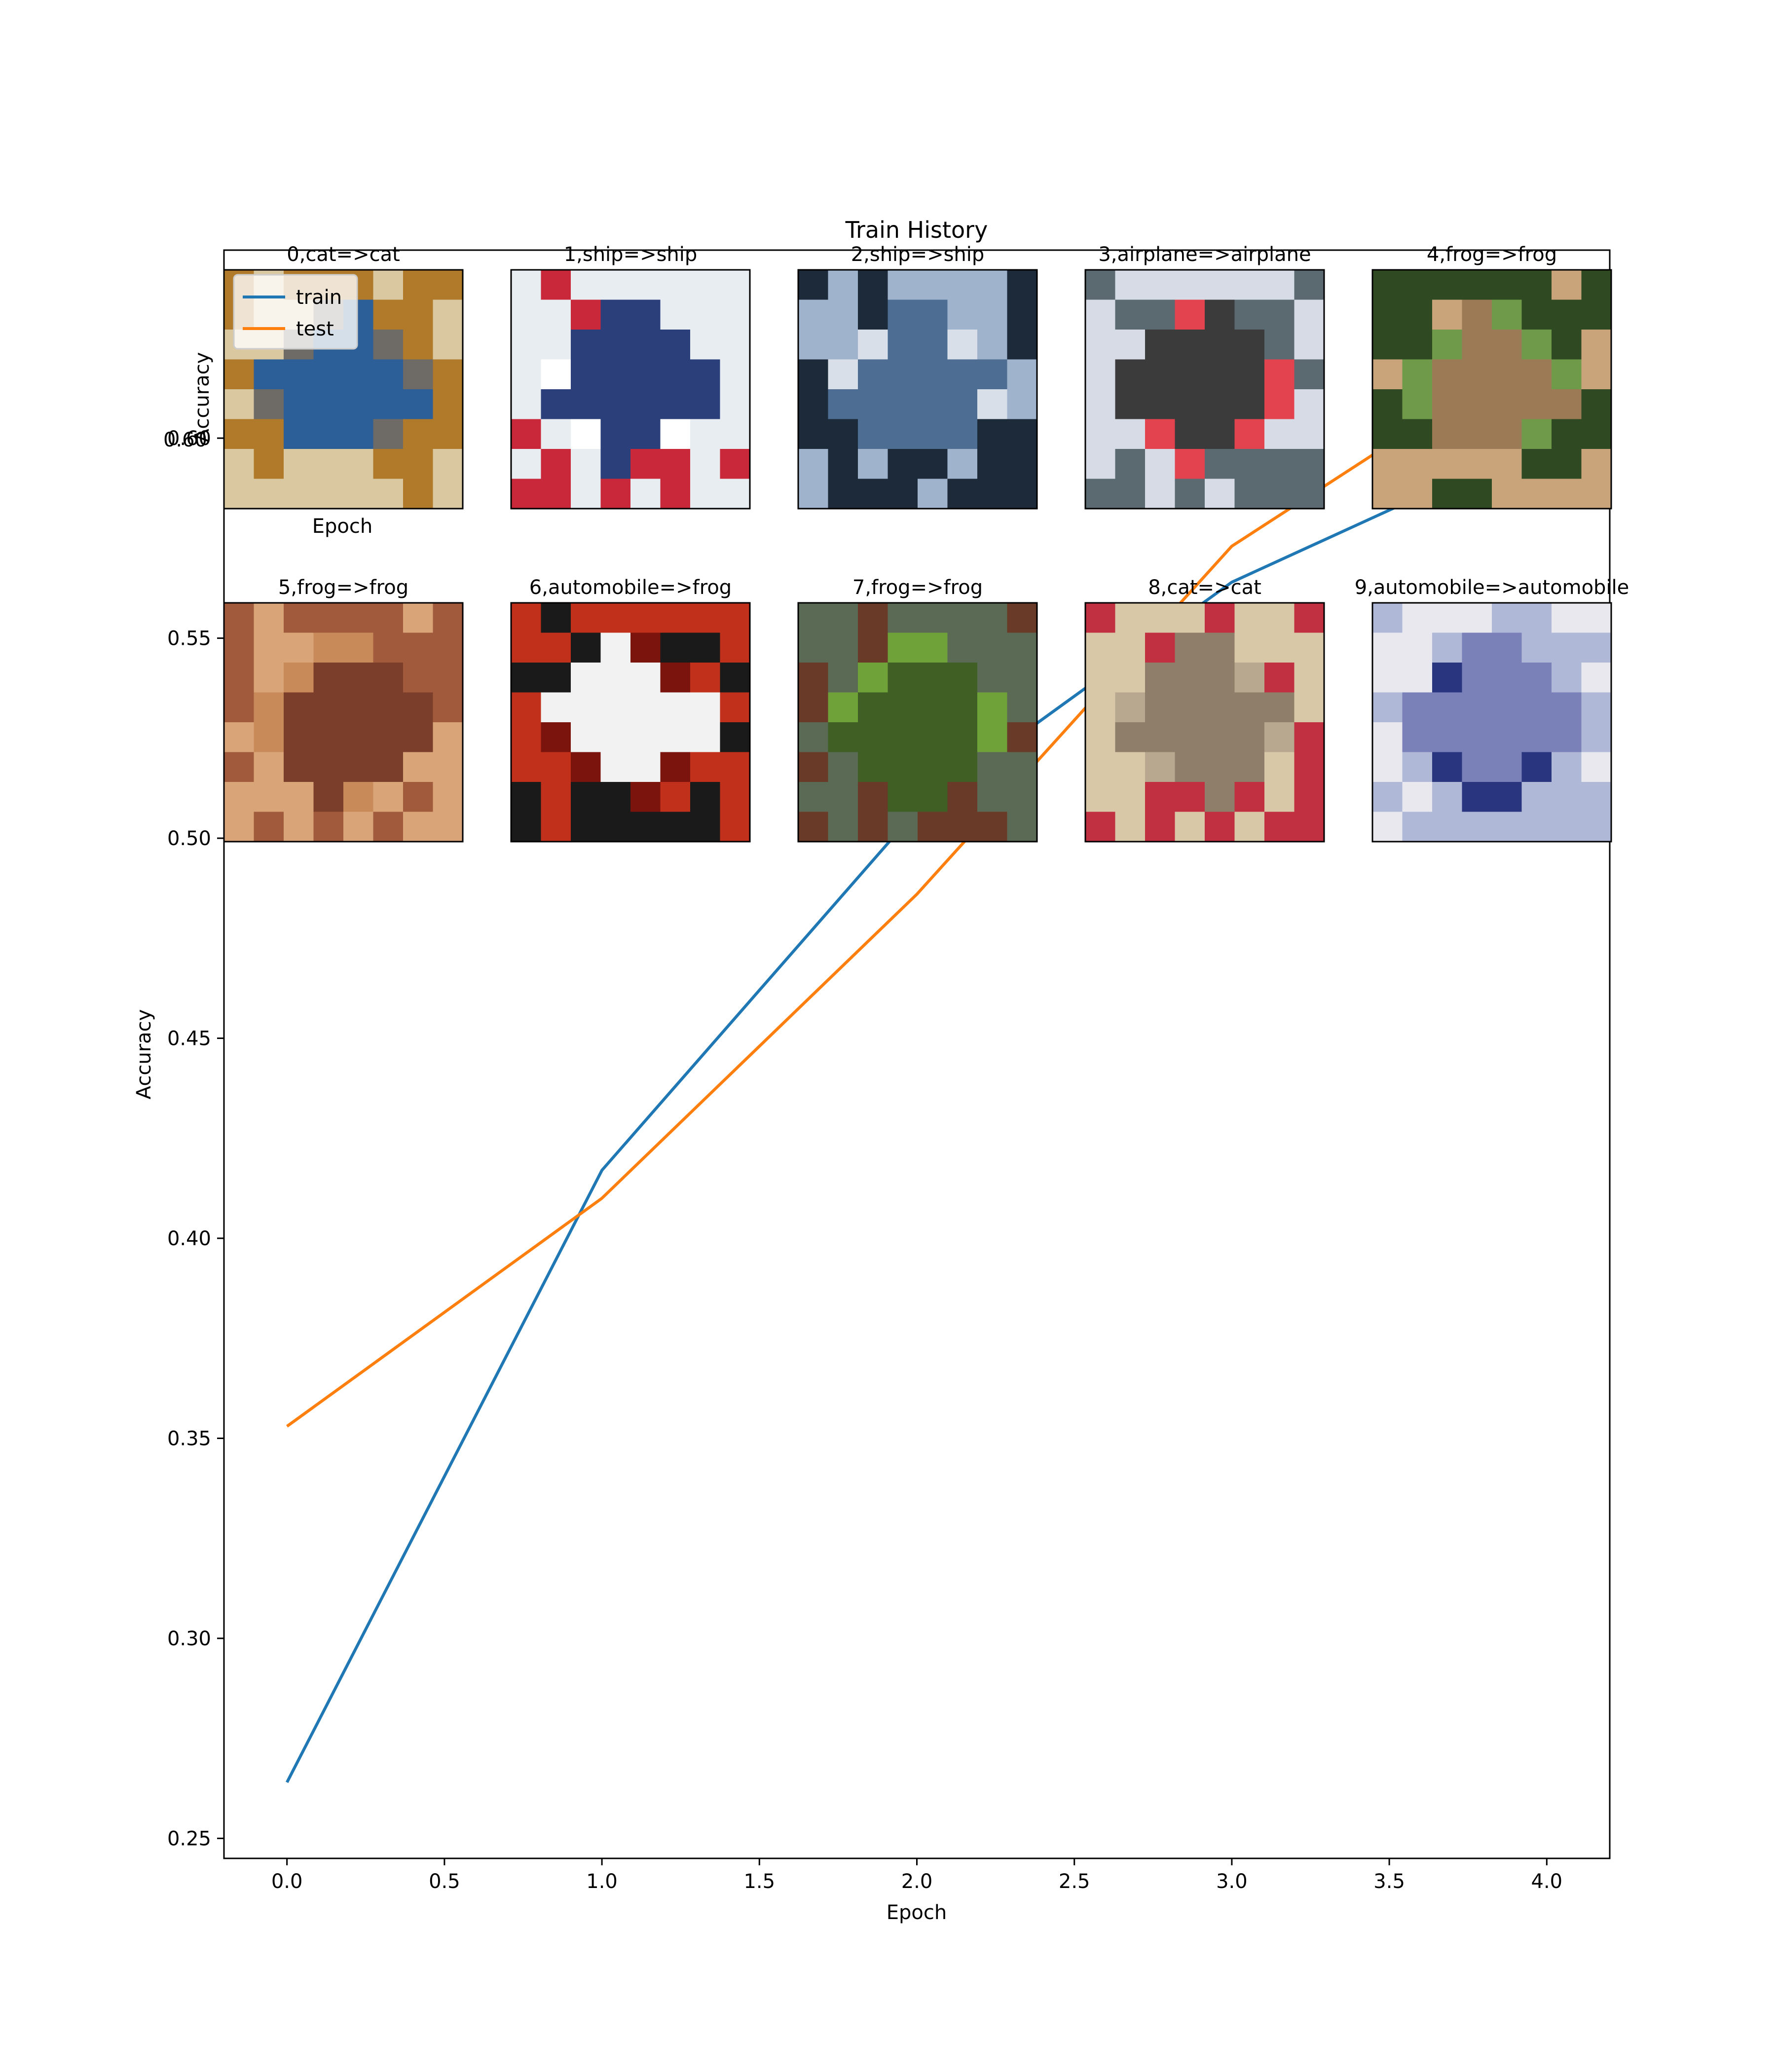  What do you see at coordinates (917, 230) in the screenshot?
I see `chart-title: Train History` at bounding box center [917, 230].